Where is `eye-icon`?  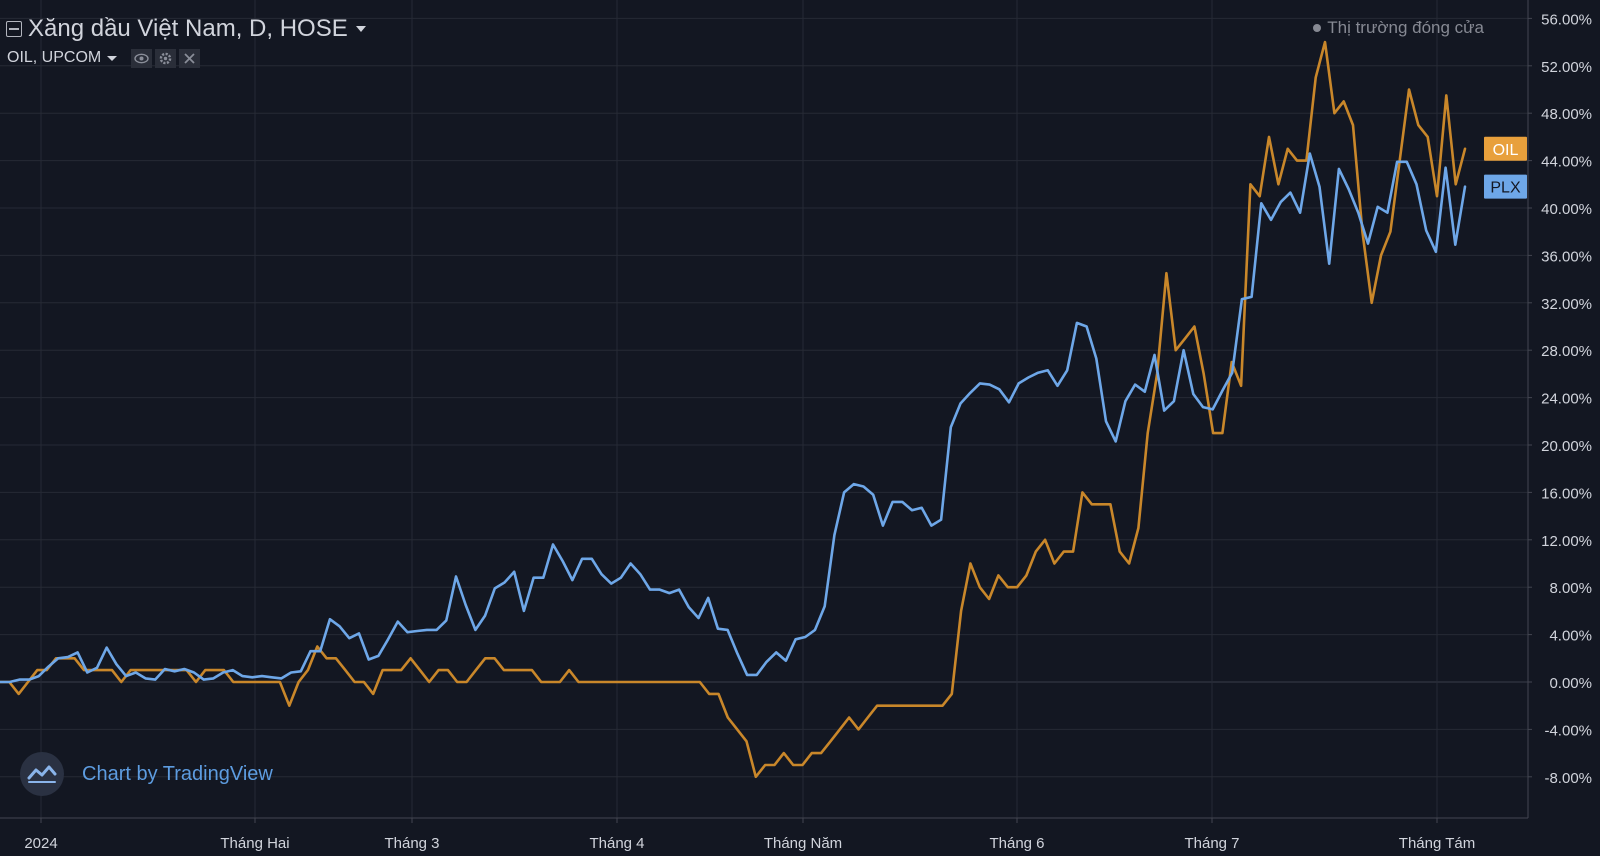 eye-icon is located at coordinates (141, 58).